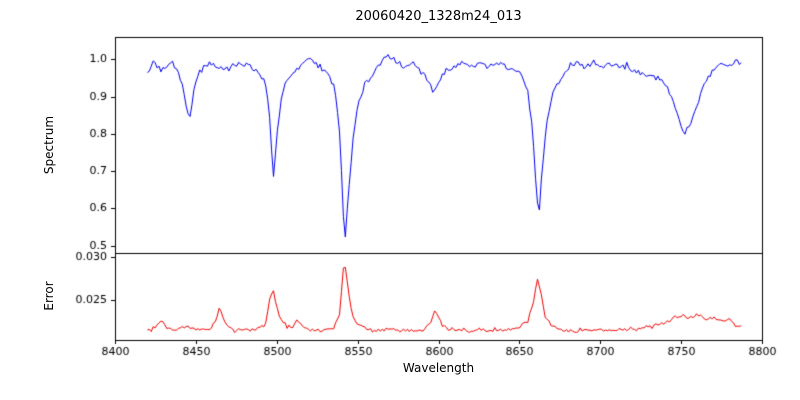 Image resolution: width=800 pixels, height=400 pixels. Describe the element at coordinates (438, 368) in the screenshot. I see `x-axis-label: Wavelength` at that location.